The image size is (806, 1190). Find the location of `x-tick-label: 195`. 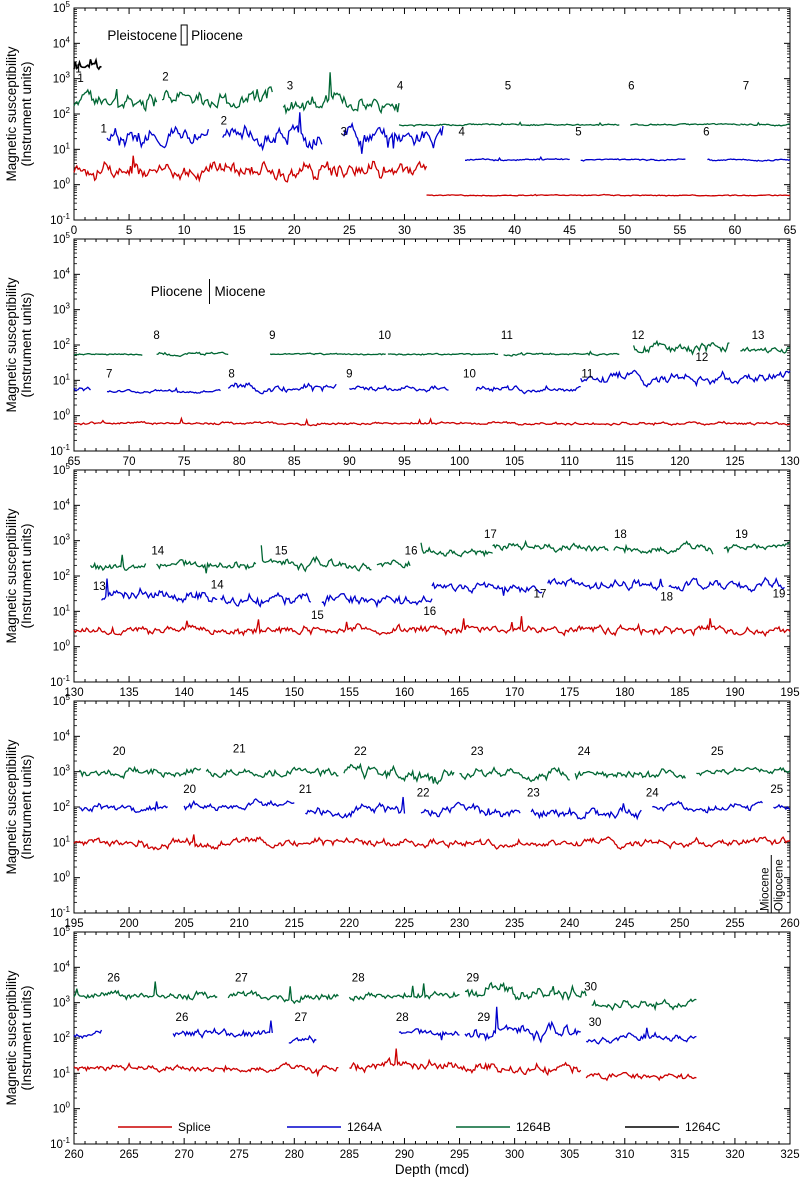

x-tick-label: 195 is located at coordinates (73, 924).